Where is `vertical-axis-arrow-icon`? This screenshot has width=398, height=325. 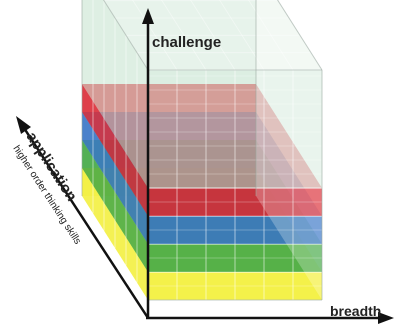
vertical-axis-arrow-icon is located at coordinates (148, 16).